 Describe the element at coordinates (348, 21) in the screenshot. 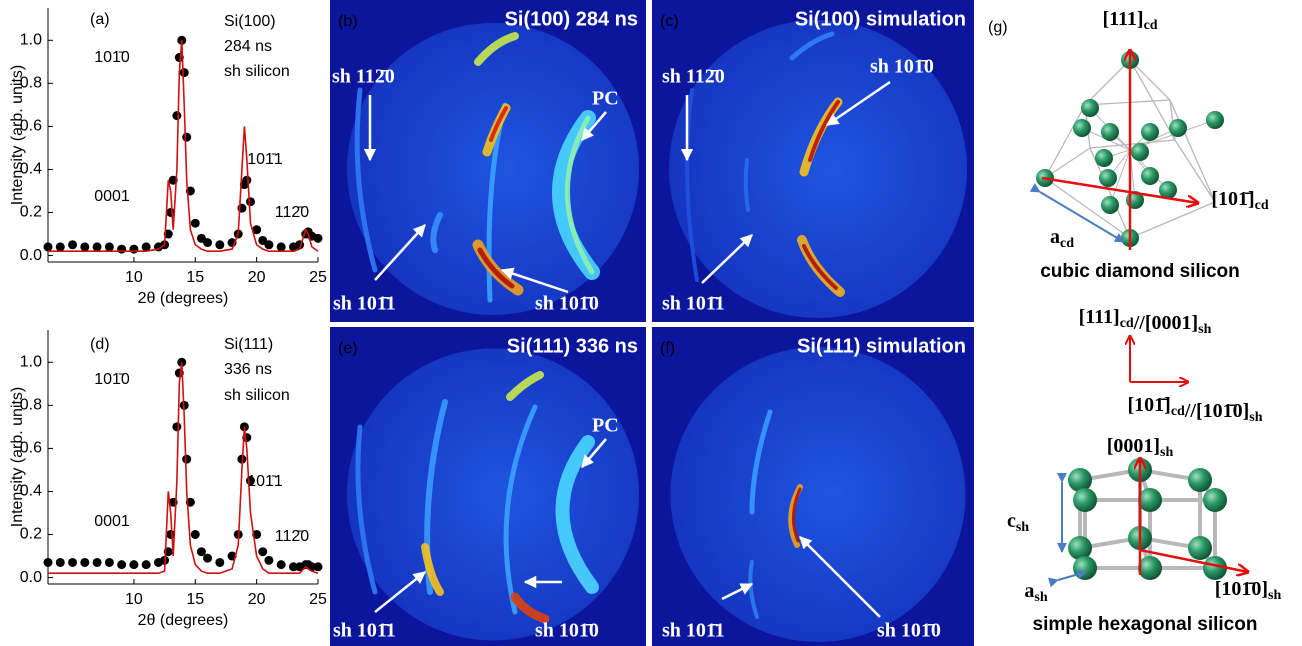

I see `panel-label: (b)` at that location.